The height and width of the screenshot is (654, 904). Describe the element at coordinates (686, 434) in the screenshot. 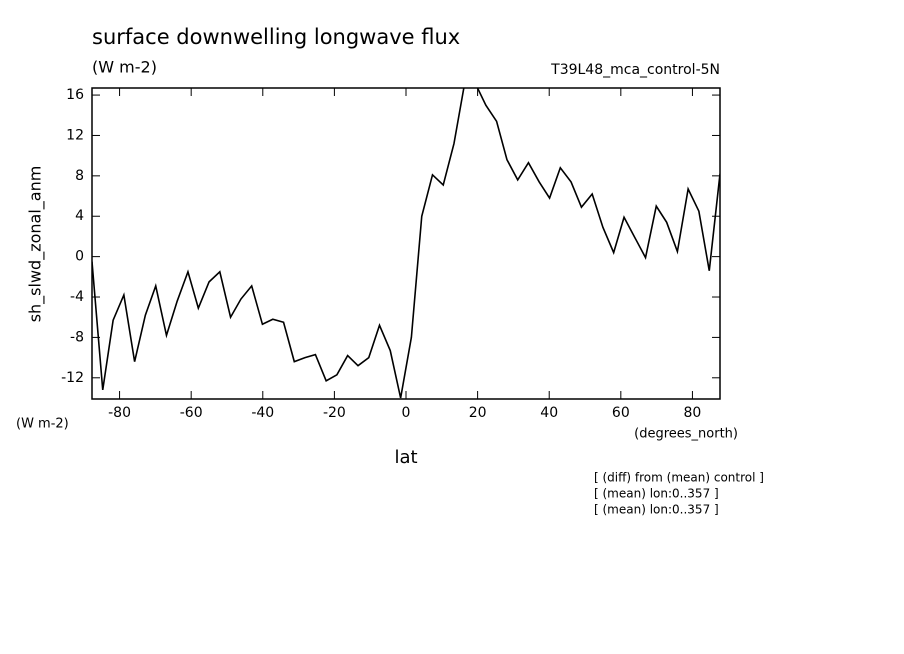

I see `x-units: (degrees_north)` at that location.